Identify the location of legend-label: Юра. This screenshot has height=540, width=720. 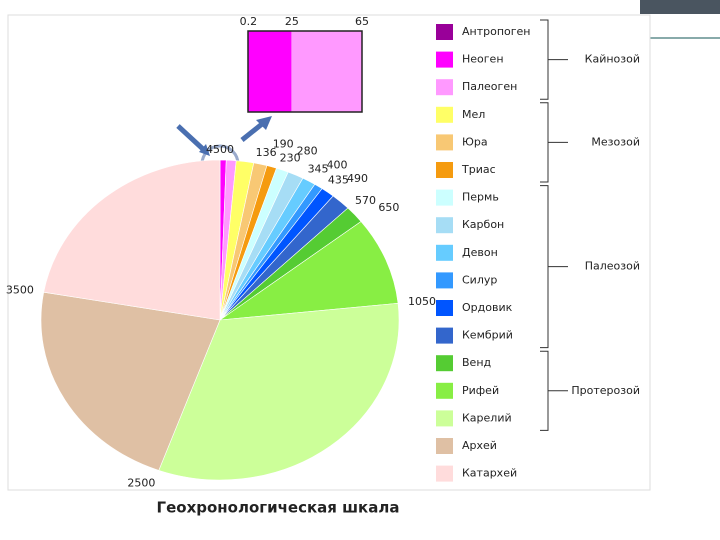
(475, 141).